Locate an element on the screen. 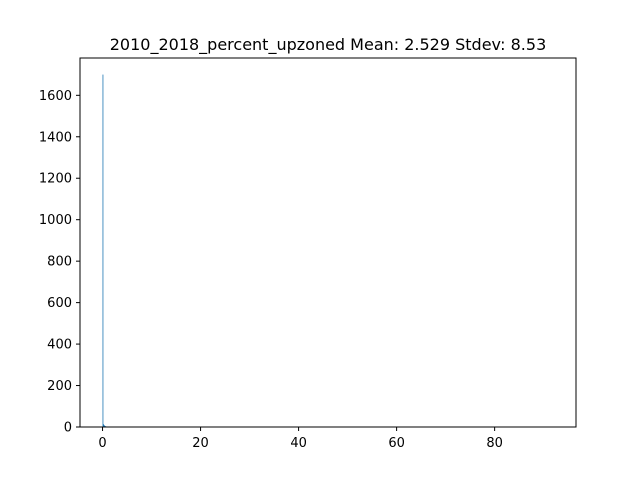 This screenshot has height=480, width=640. y-tick-label: 600 is located at coordinates (59, 303).